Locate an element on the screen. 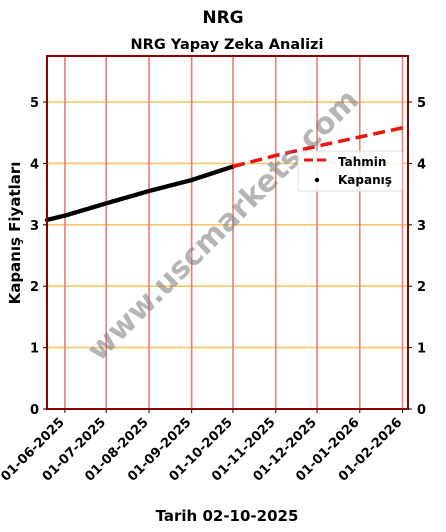  y-tick-label: 2 is located at coordinates (34, 287).